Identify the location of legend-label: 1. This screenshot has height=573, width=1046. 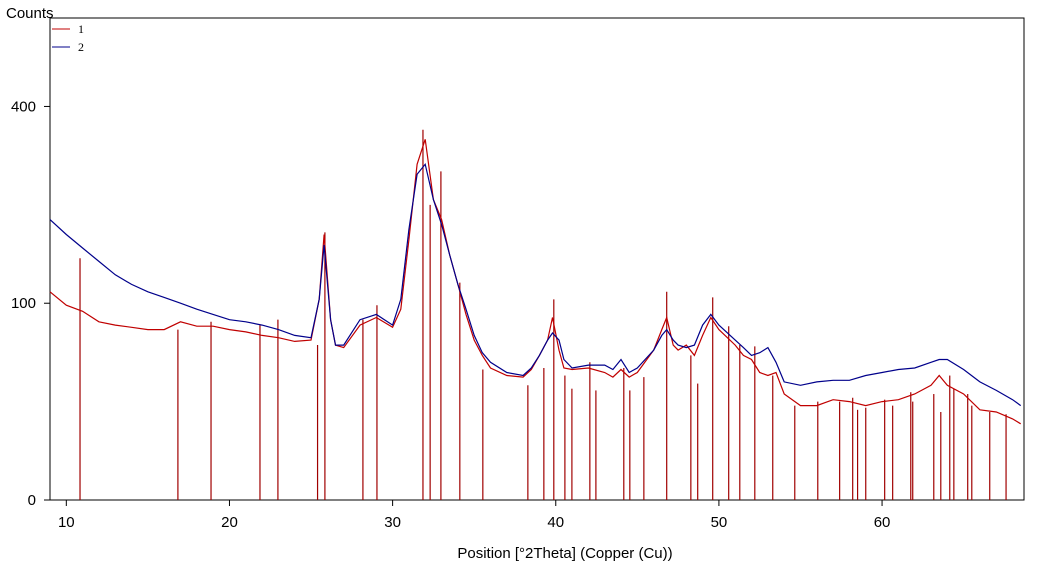
(81, 29).